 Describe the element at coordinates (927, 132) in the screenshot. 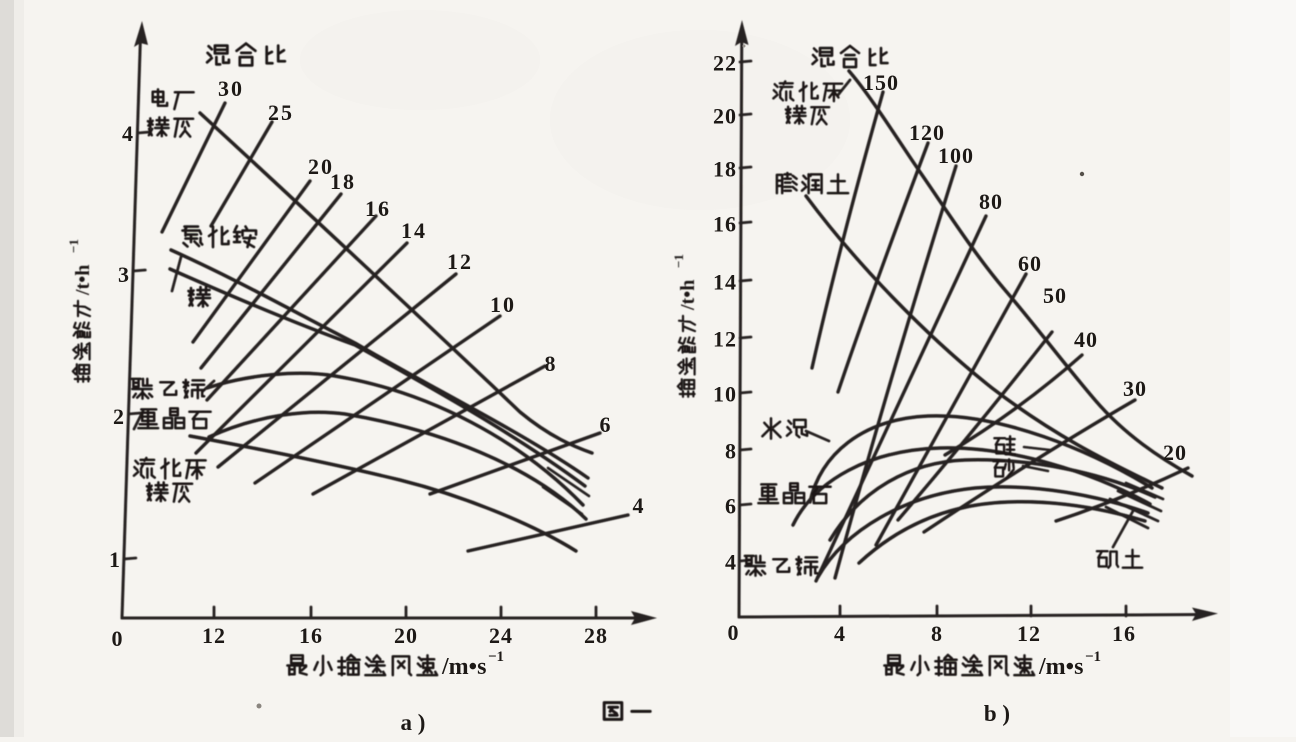

I see `svg-text: 120` at that location.